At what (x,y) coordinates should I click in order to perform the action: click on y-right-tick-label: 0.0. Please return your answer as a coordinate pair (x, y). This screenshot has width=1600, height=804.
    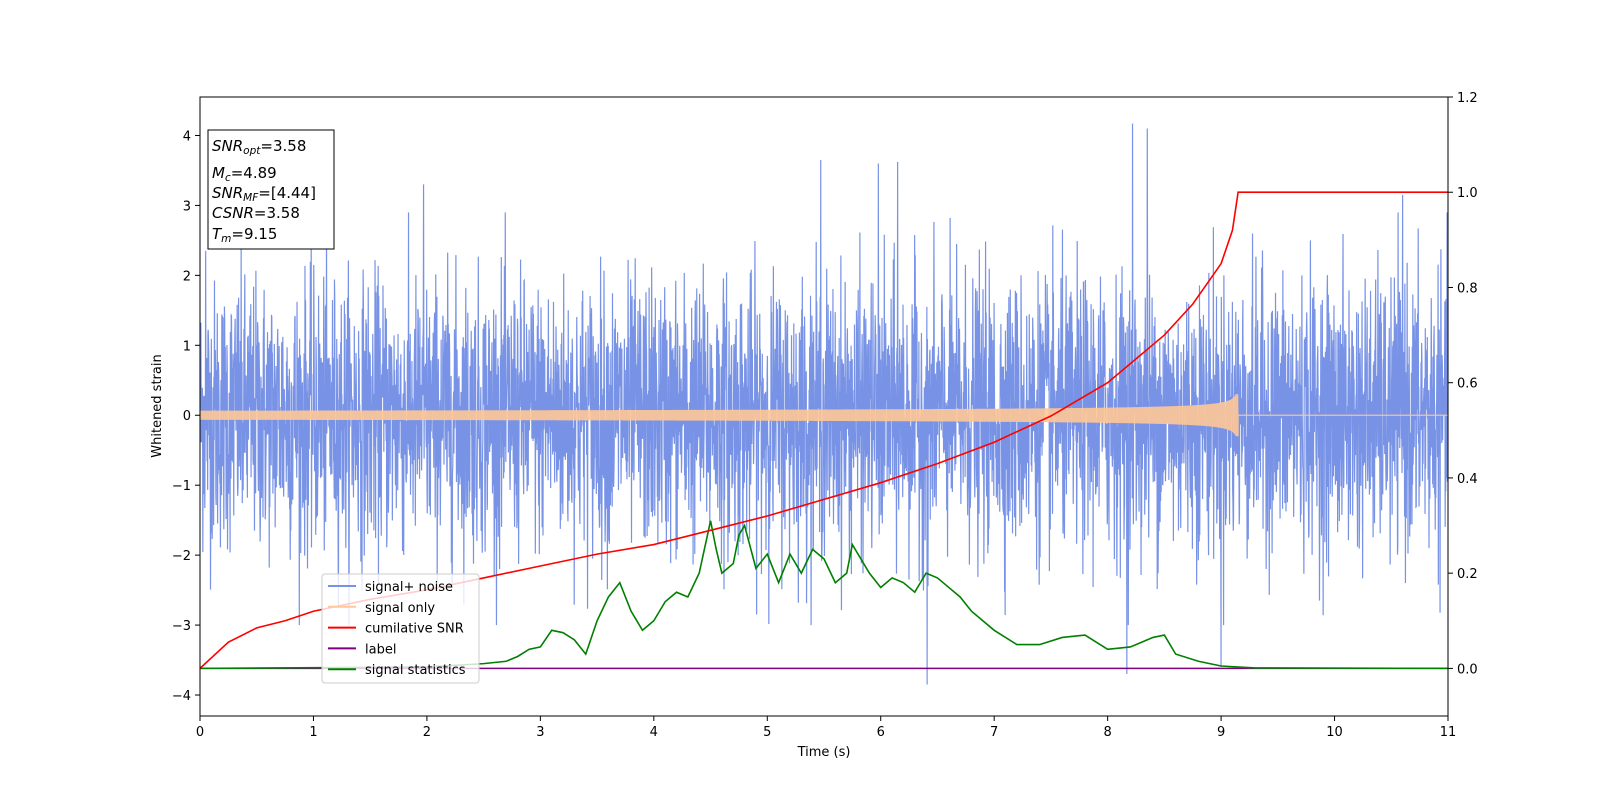
    Looking at the image, I should click on (1467, 669).